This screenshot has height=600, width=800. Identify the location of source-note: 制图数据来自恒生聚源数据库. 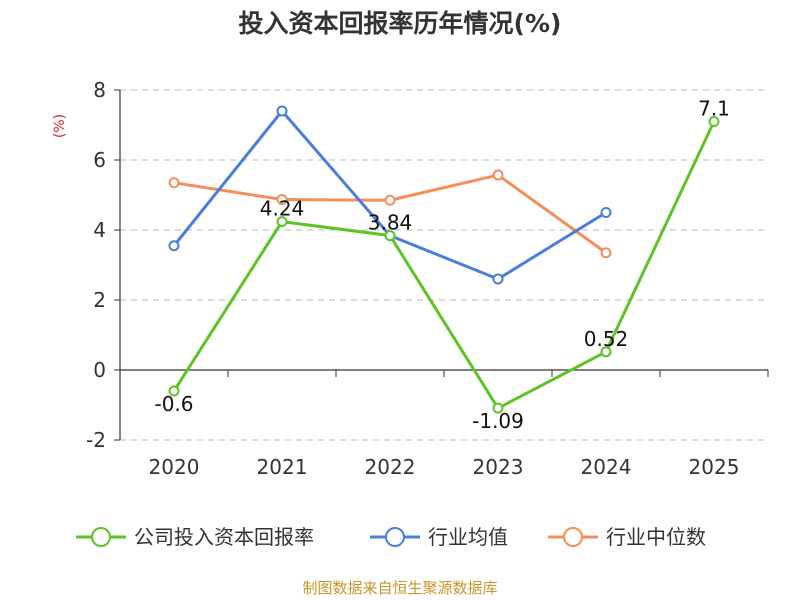
(399, 588).